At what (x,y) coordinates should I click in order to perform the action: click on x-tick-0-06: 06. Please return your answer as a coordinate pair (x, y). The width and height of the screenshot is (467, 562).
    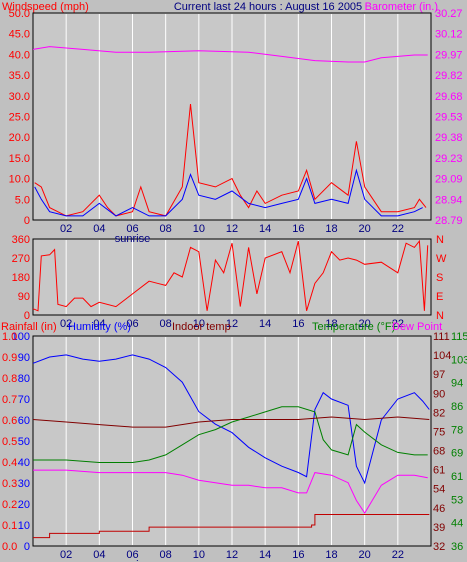
    Looking at the image, I should click on (132, 229).